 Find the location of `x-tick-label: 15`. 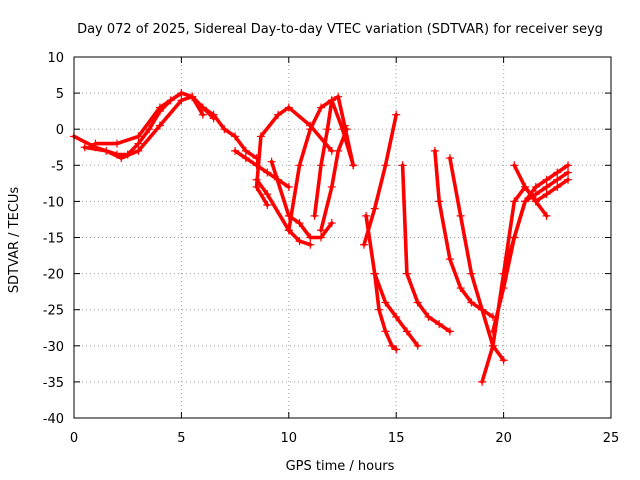

x-tick-label: 15 is located at coordinates (396, 438).